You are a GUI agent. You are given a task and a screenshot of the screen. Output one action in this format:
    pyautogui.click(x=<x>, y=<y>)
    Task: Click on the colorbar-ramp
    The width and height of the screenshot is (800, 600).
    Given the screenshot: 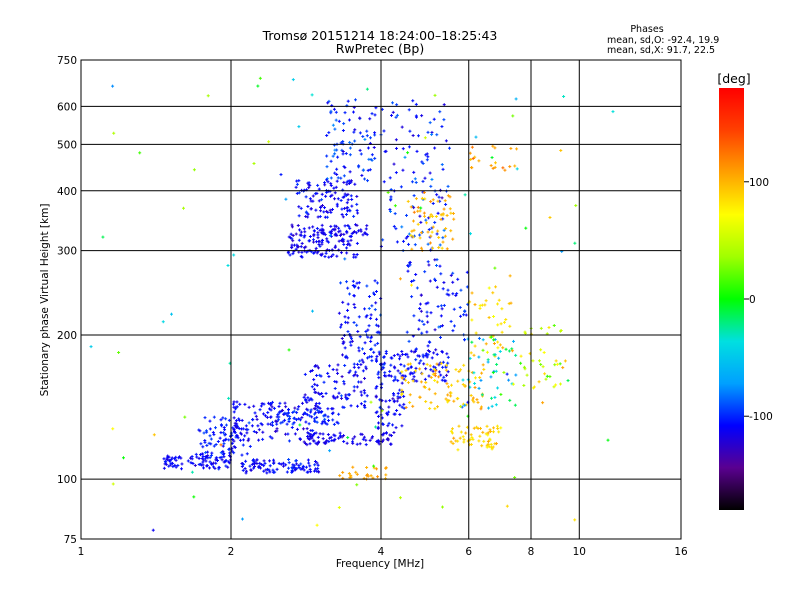 What is the action you would take?
    pyautogui.click(x=731, y=299)
    